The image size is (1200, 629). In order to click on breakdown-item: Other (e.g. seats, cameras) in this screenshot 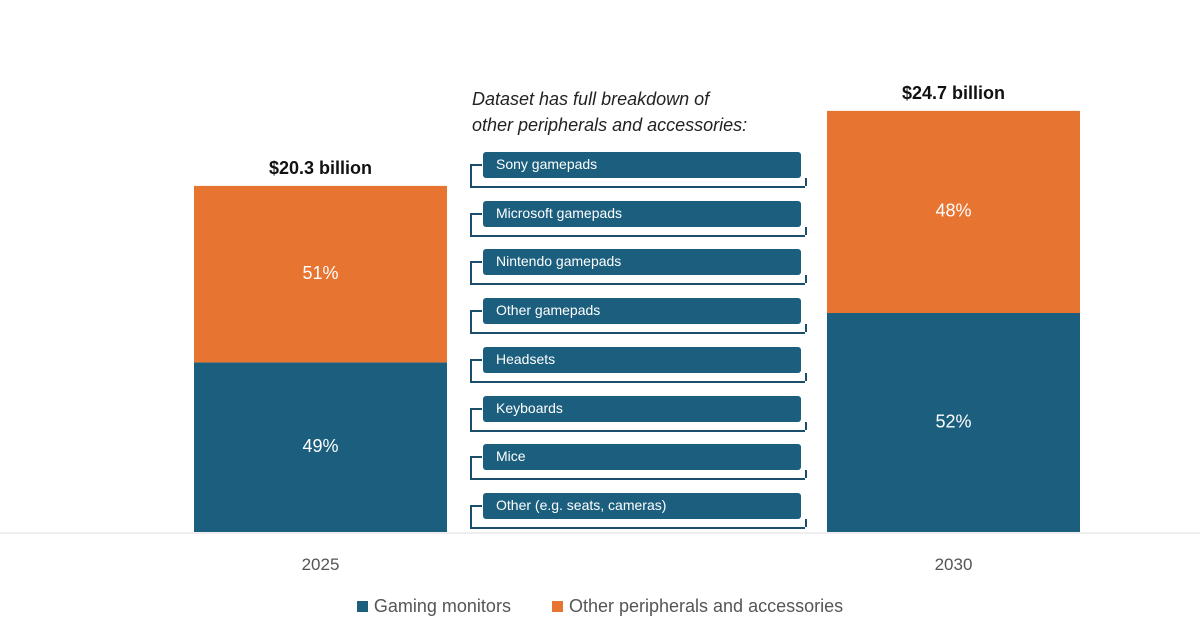, I will do `click(638, 510)`.